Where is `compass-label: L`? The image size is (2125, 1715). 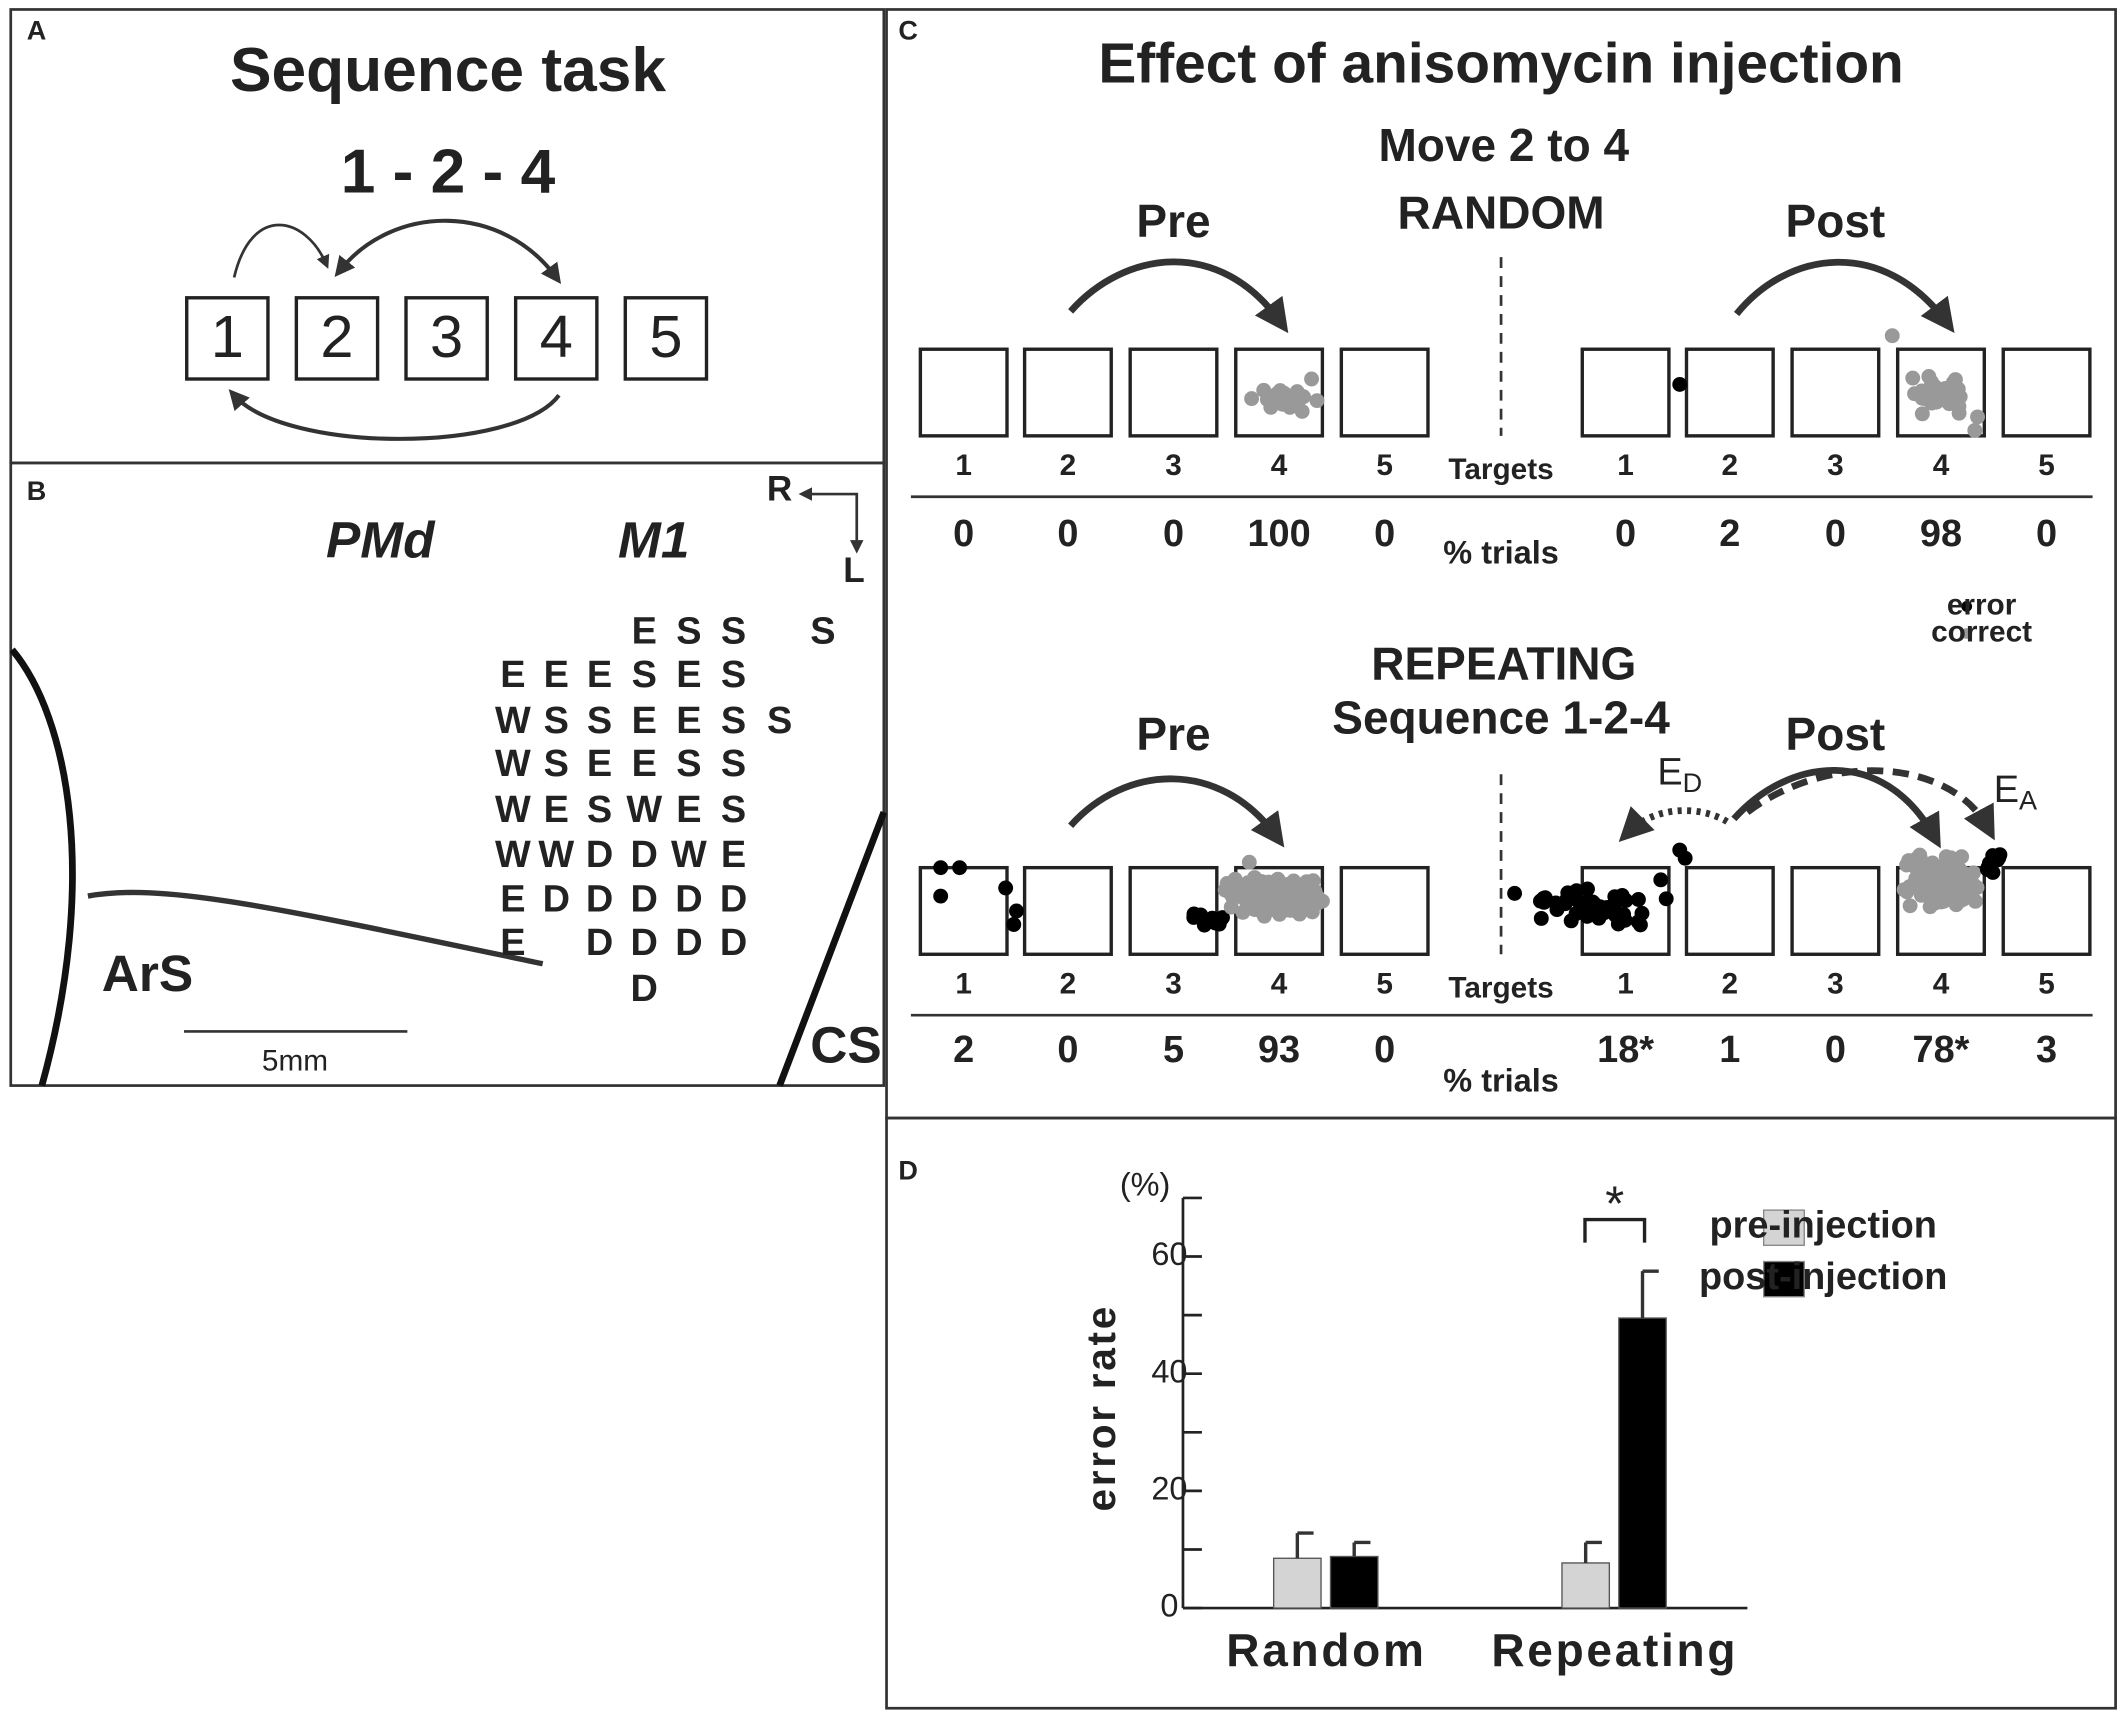 compass-label: L is located at coordinates (854, 570).